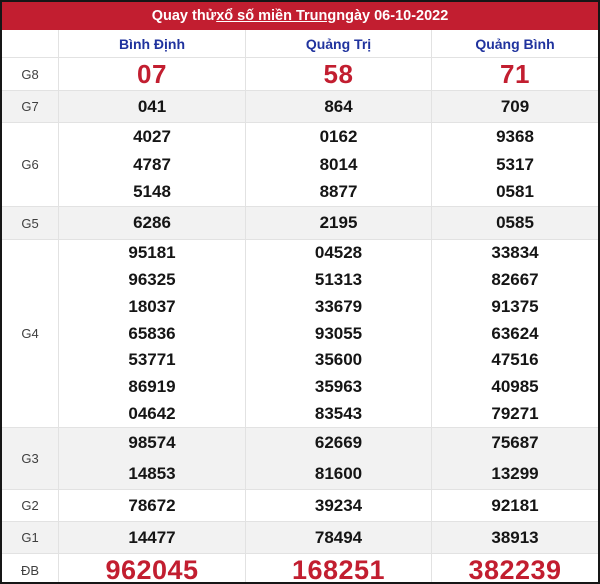 Image resolution: width=600 pixels, height=584 pixels. What do you see at coordinates (338, 473) in the screenshot?
I see `prize-number: 81600` at bounding box center [338, 473].